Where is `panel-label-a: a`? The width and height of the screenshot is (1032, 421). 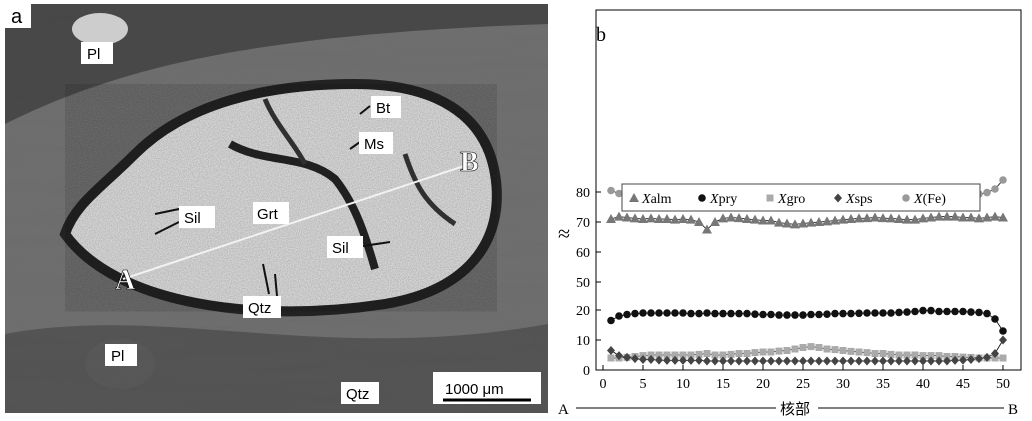
panel-label-a: a is located at coordinates (17, 17).